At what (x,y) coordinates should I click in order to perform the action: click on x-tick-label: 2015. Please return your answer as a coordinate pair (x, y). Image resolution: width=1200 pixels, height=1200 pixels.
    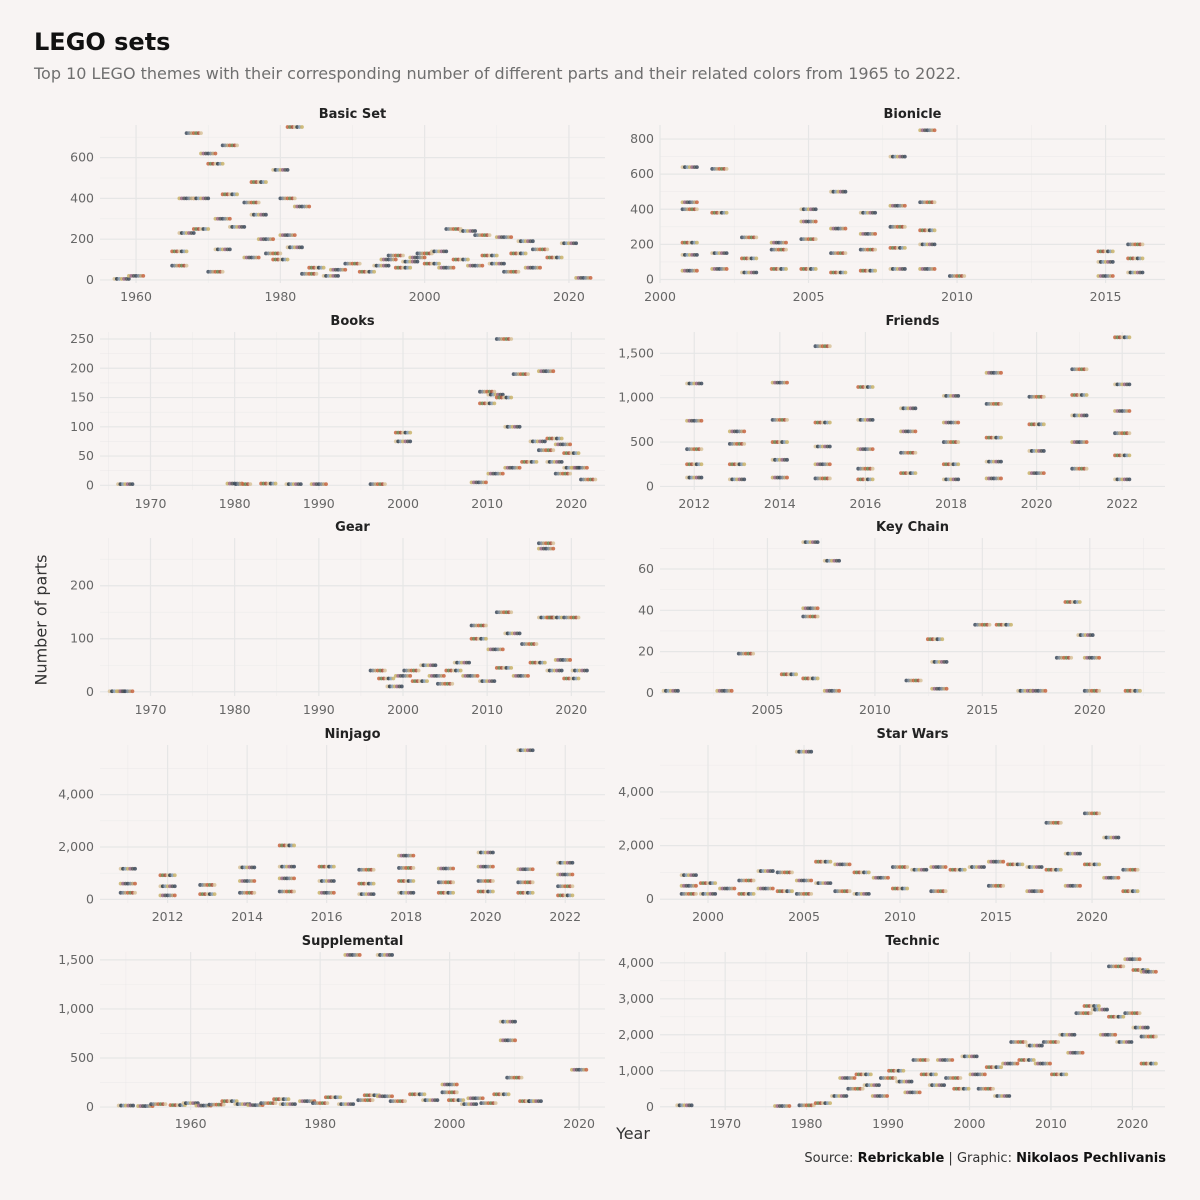
    Looking at the image, I should click on (996, 916).